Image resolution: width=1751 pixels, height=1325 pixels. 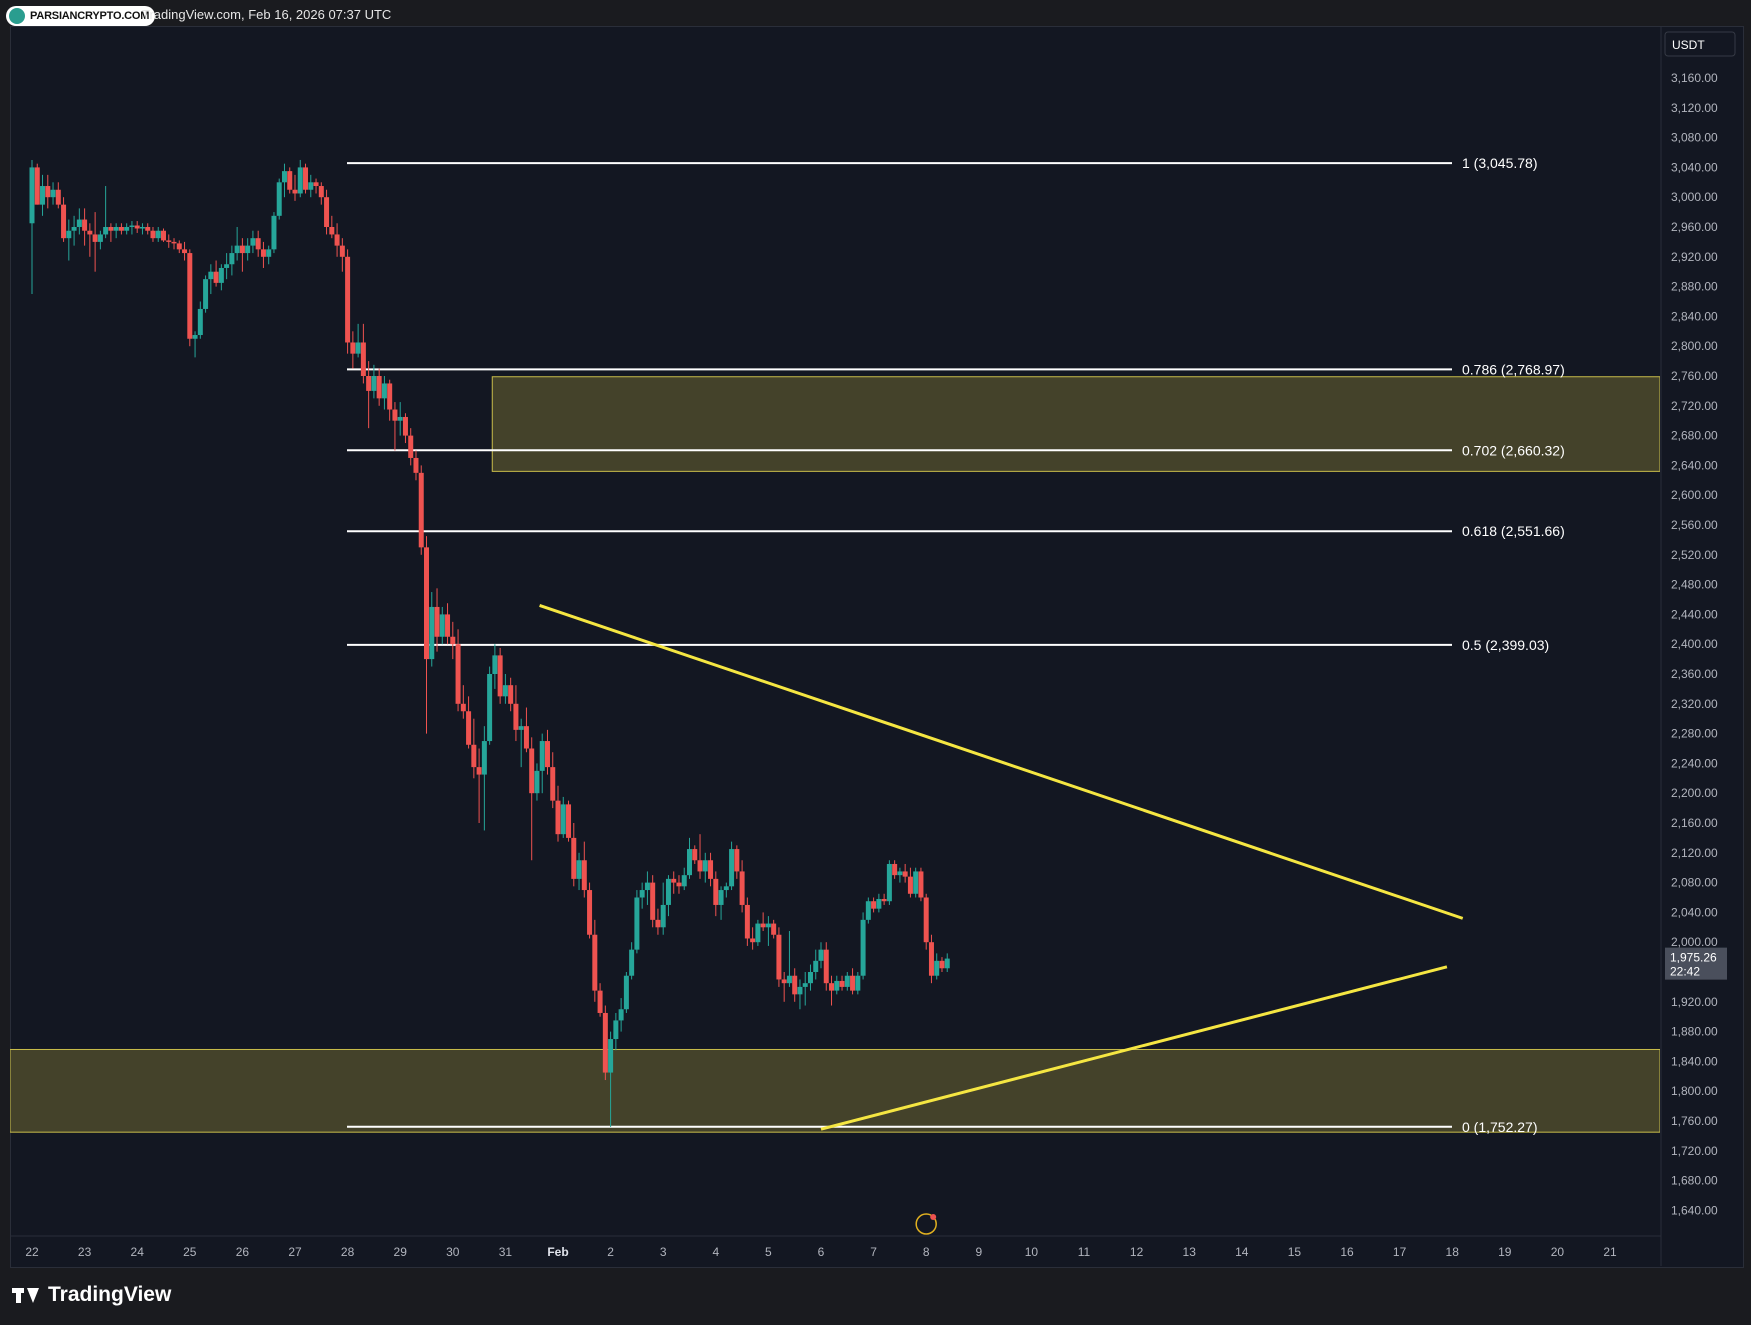 I want to click on fib-level-label: 0.618 (2,551.66), so click(x=1513, y=531).